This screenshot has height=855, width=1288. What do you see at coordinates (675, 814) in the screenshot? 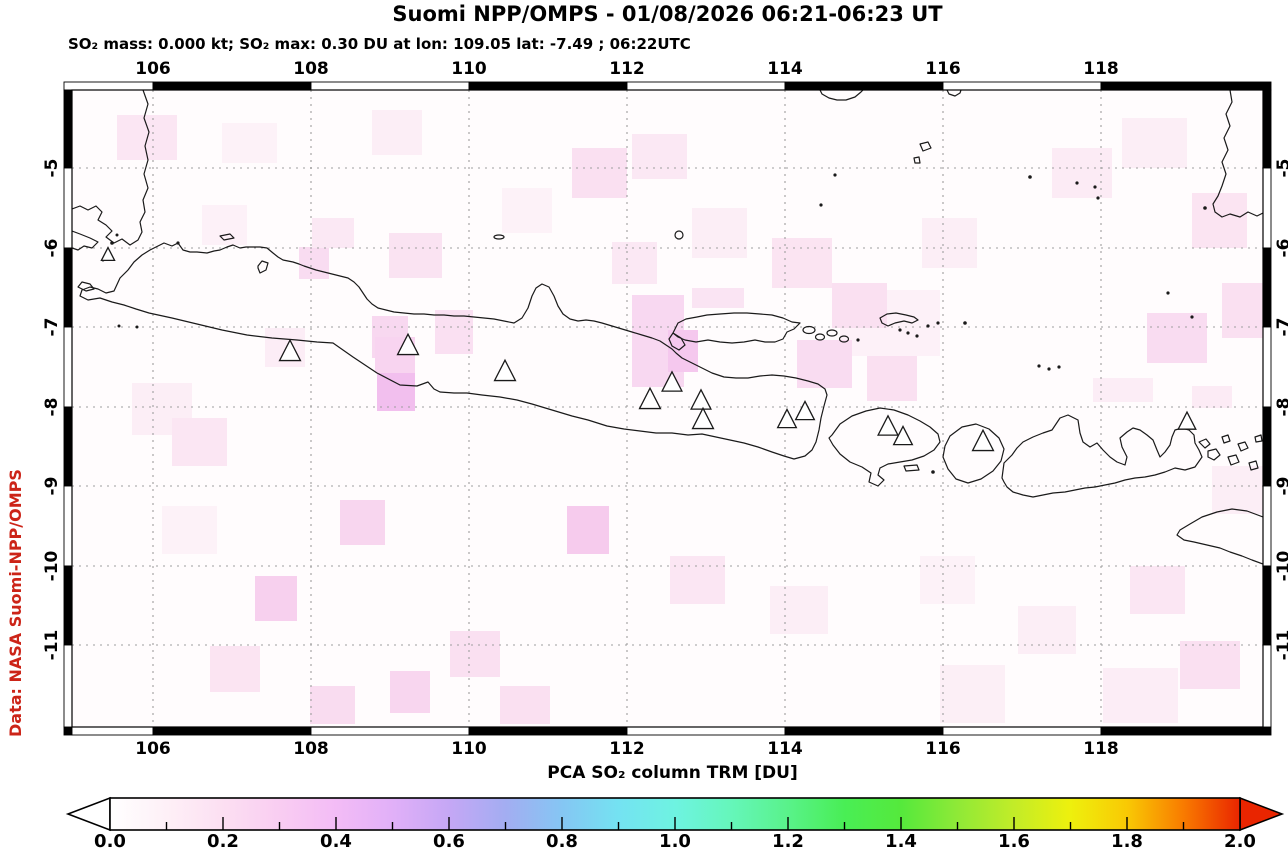
I see `colorbar` at bounding box center [675, 814].